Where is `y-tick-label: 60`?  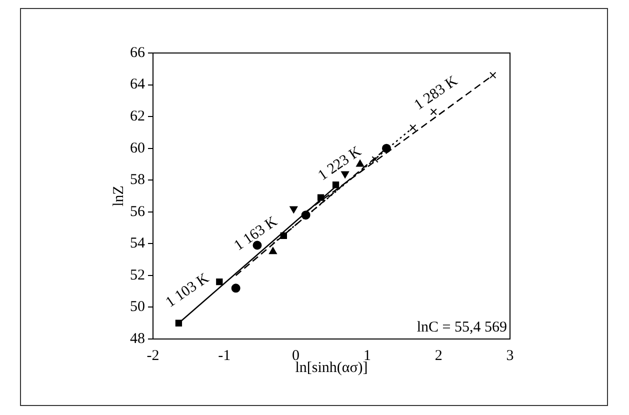
y-tick-label: 60 is located at coordinates (137, 148).